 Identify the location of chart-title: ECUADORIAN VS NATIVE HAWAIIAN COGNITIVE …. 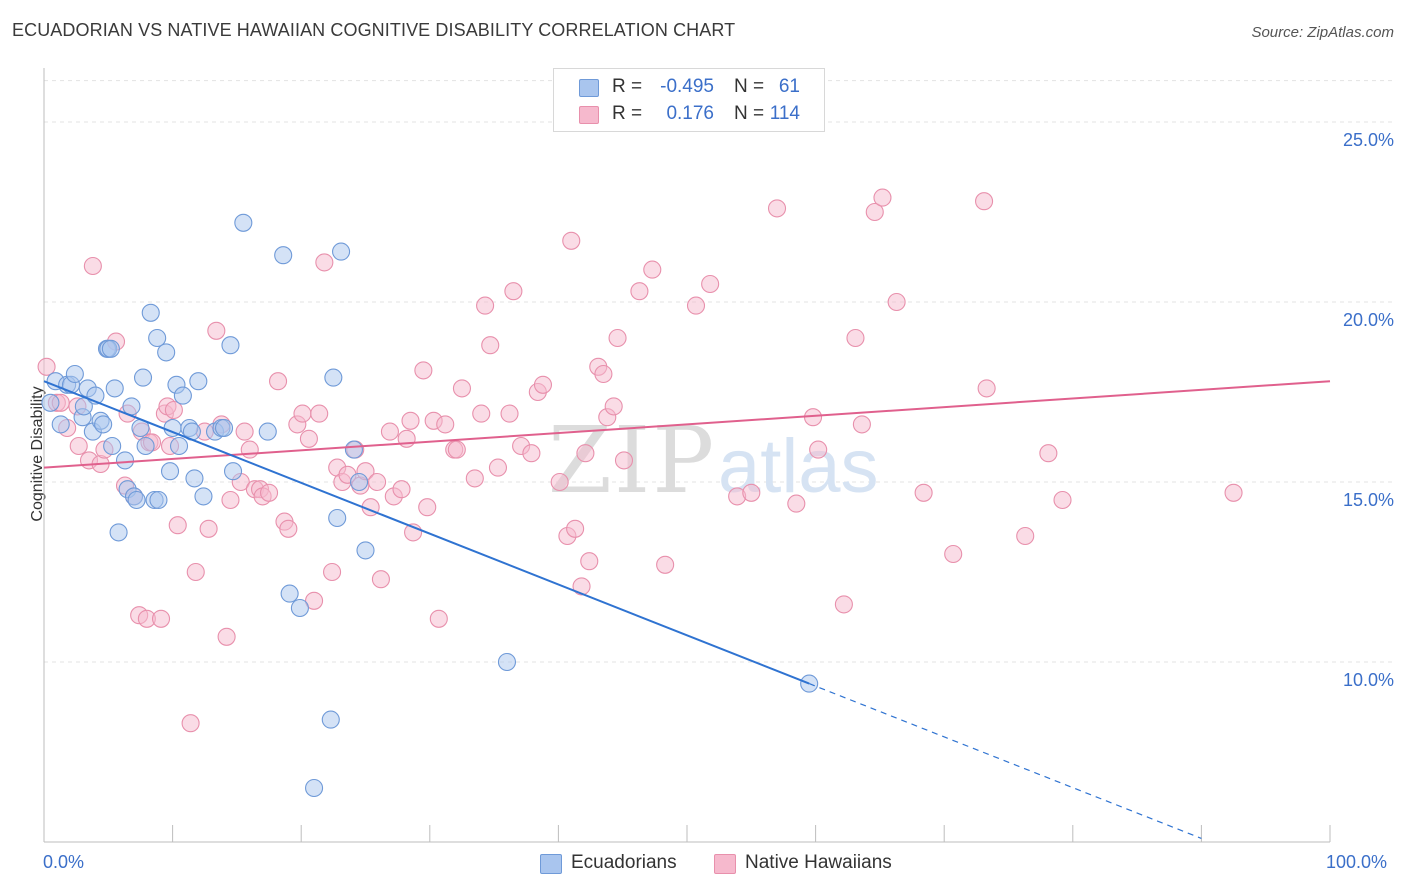
(374, 30).